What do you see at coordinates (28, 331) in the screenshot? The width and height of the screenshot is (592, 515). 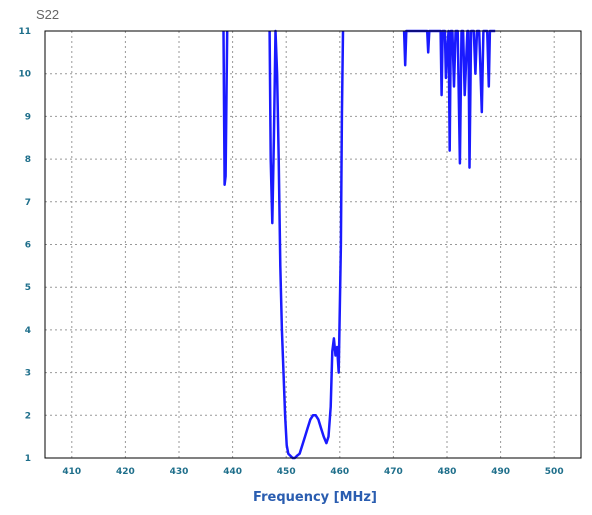 I see `y-tick-label: 4` at bounding box center [28, 331].